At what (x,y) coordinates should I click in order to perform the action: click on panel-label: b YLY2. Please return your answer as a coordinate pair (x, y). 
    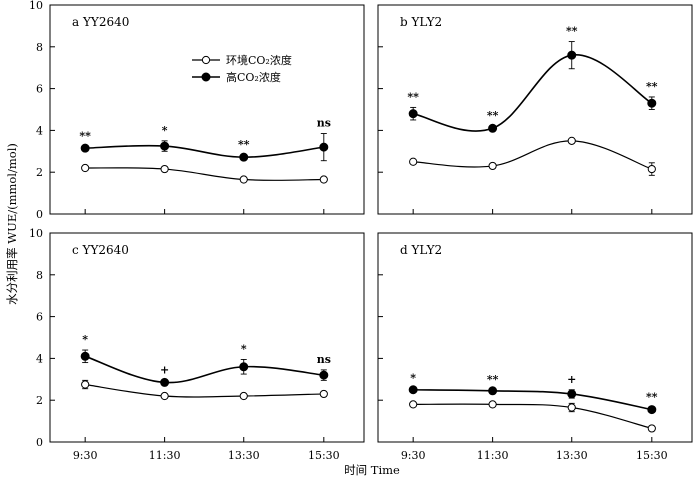
    Looking at the image, I should click on (421, 22).